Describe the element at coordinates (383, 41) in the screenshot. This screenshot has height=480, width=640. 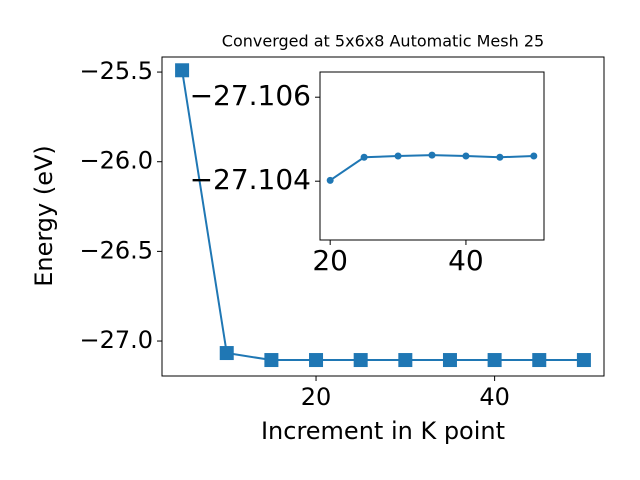
I see `chart-title: Converged at 5x6x8 Automatic Mesh 25` at that location.